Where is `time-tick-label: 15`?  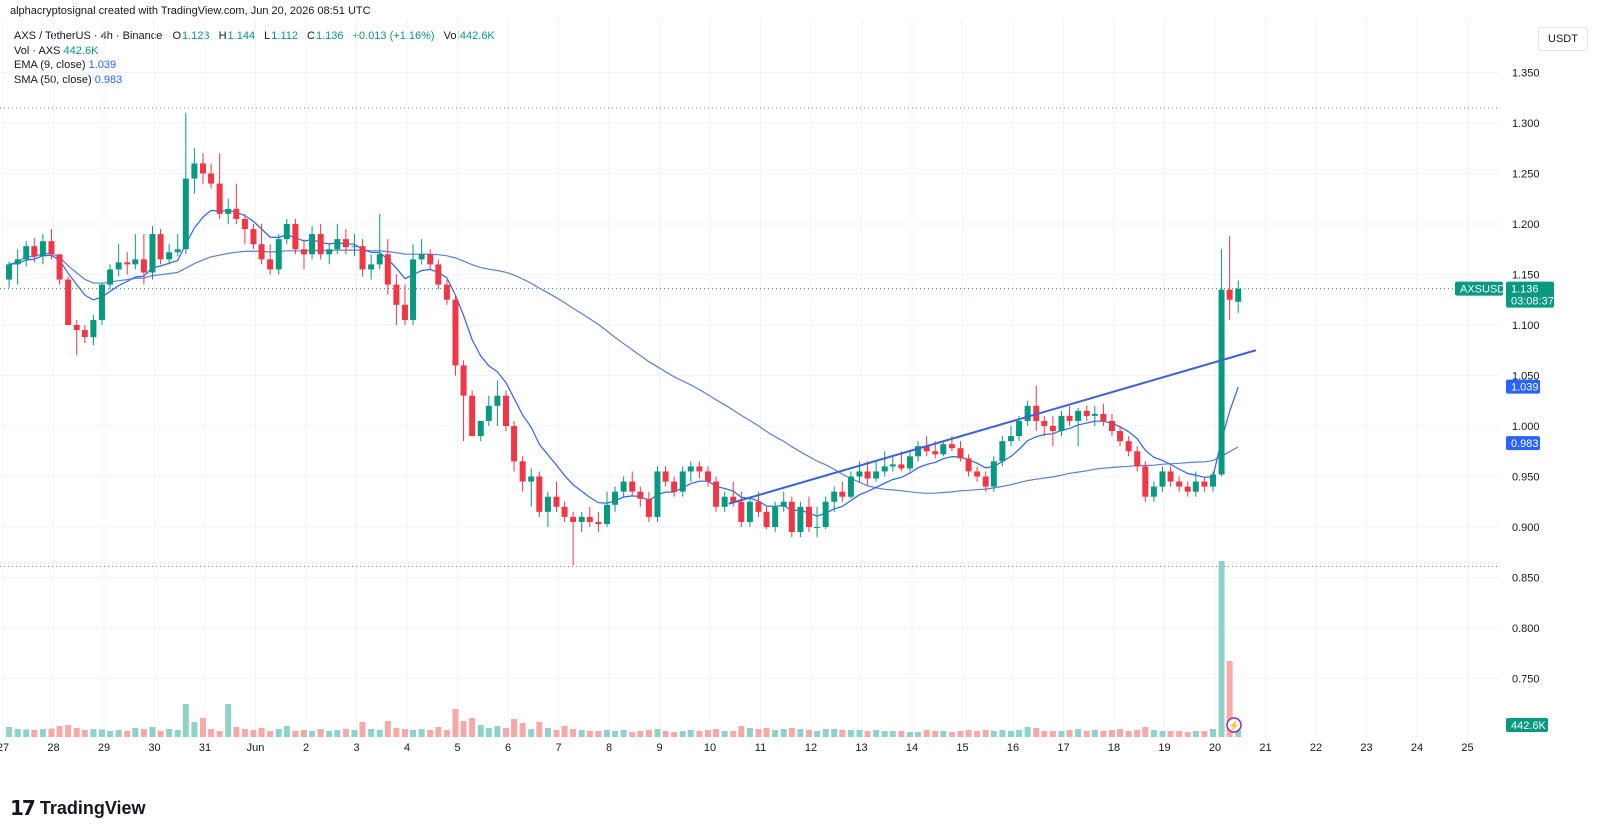 time-tick-label: 15 is located at coordinates (962, 748).